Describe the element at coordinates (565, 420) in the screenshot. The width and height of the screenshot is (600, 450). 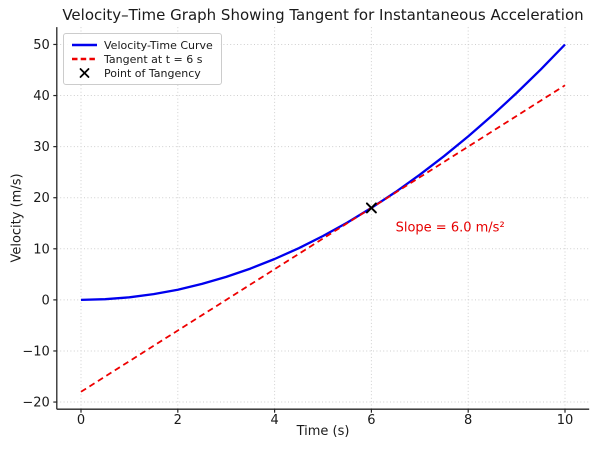
I see `x-tick-label: 10` at that location.